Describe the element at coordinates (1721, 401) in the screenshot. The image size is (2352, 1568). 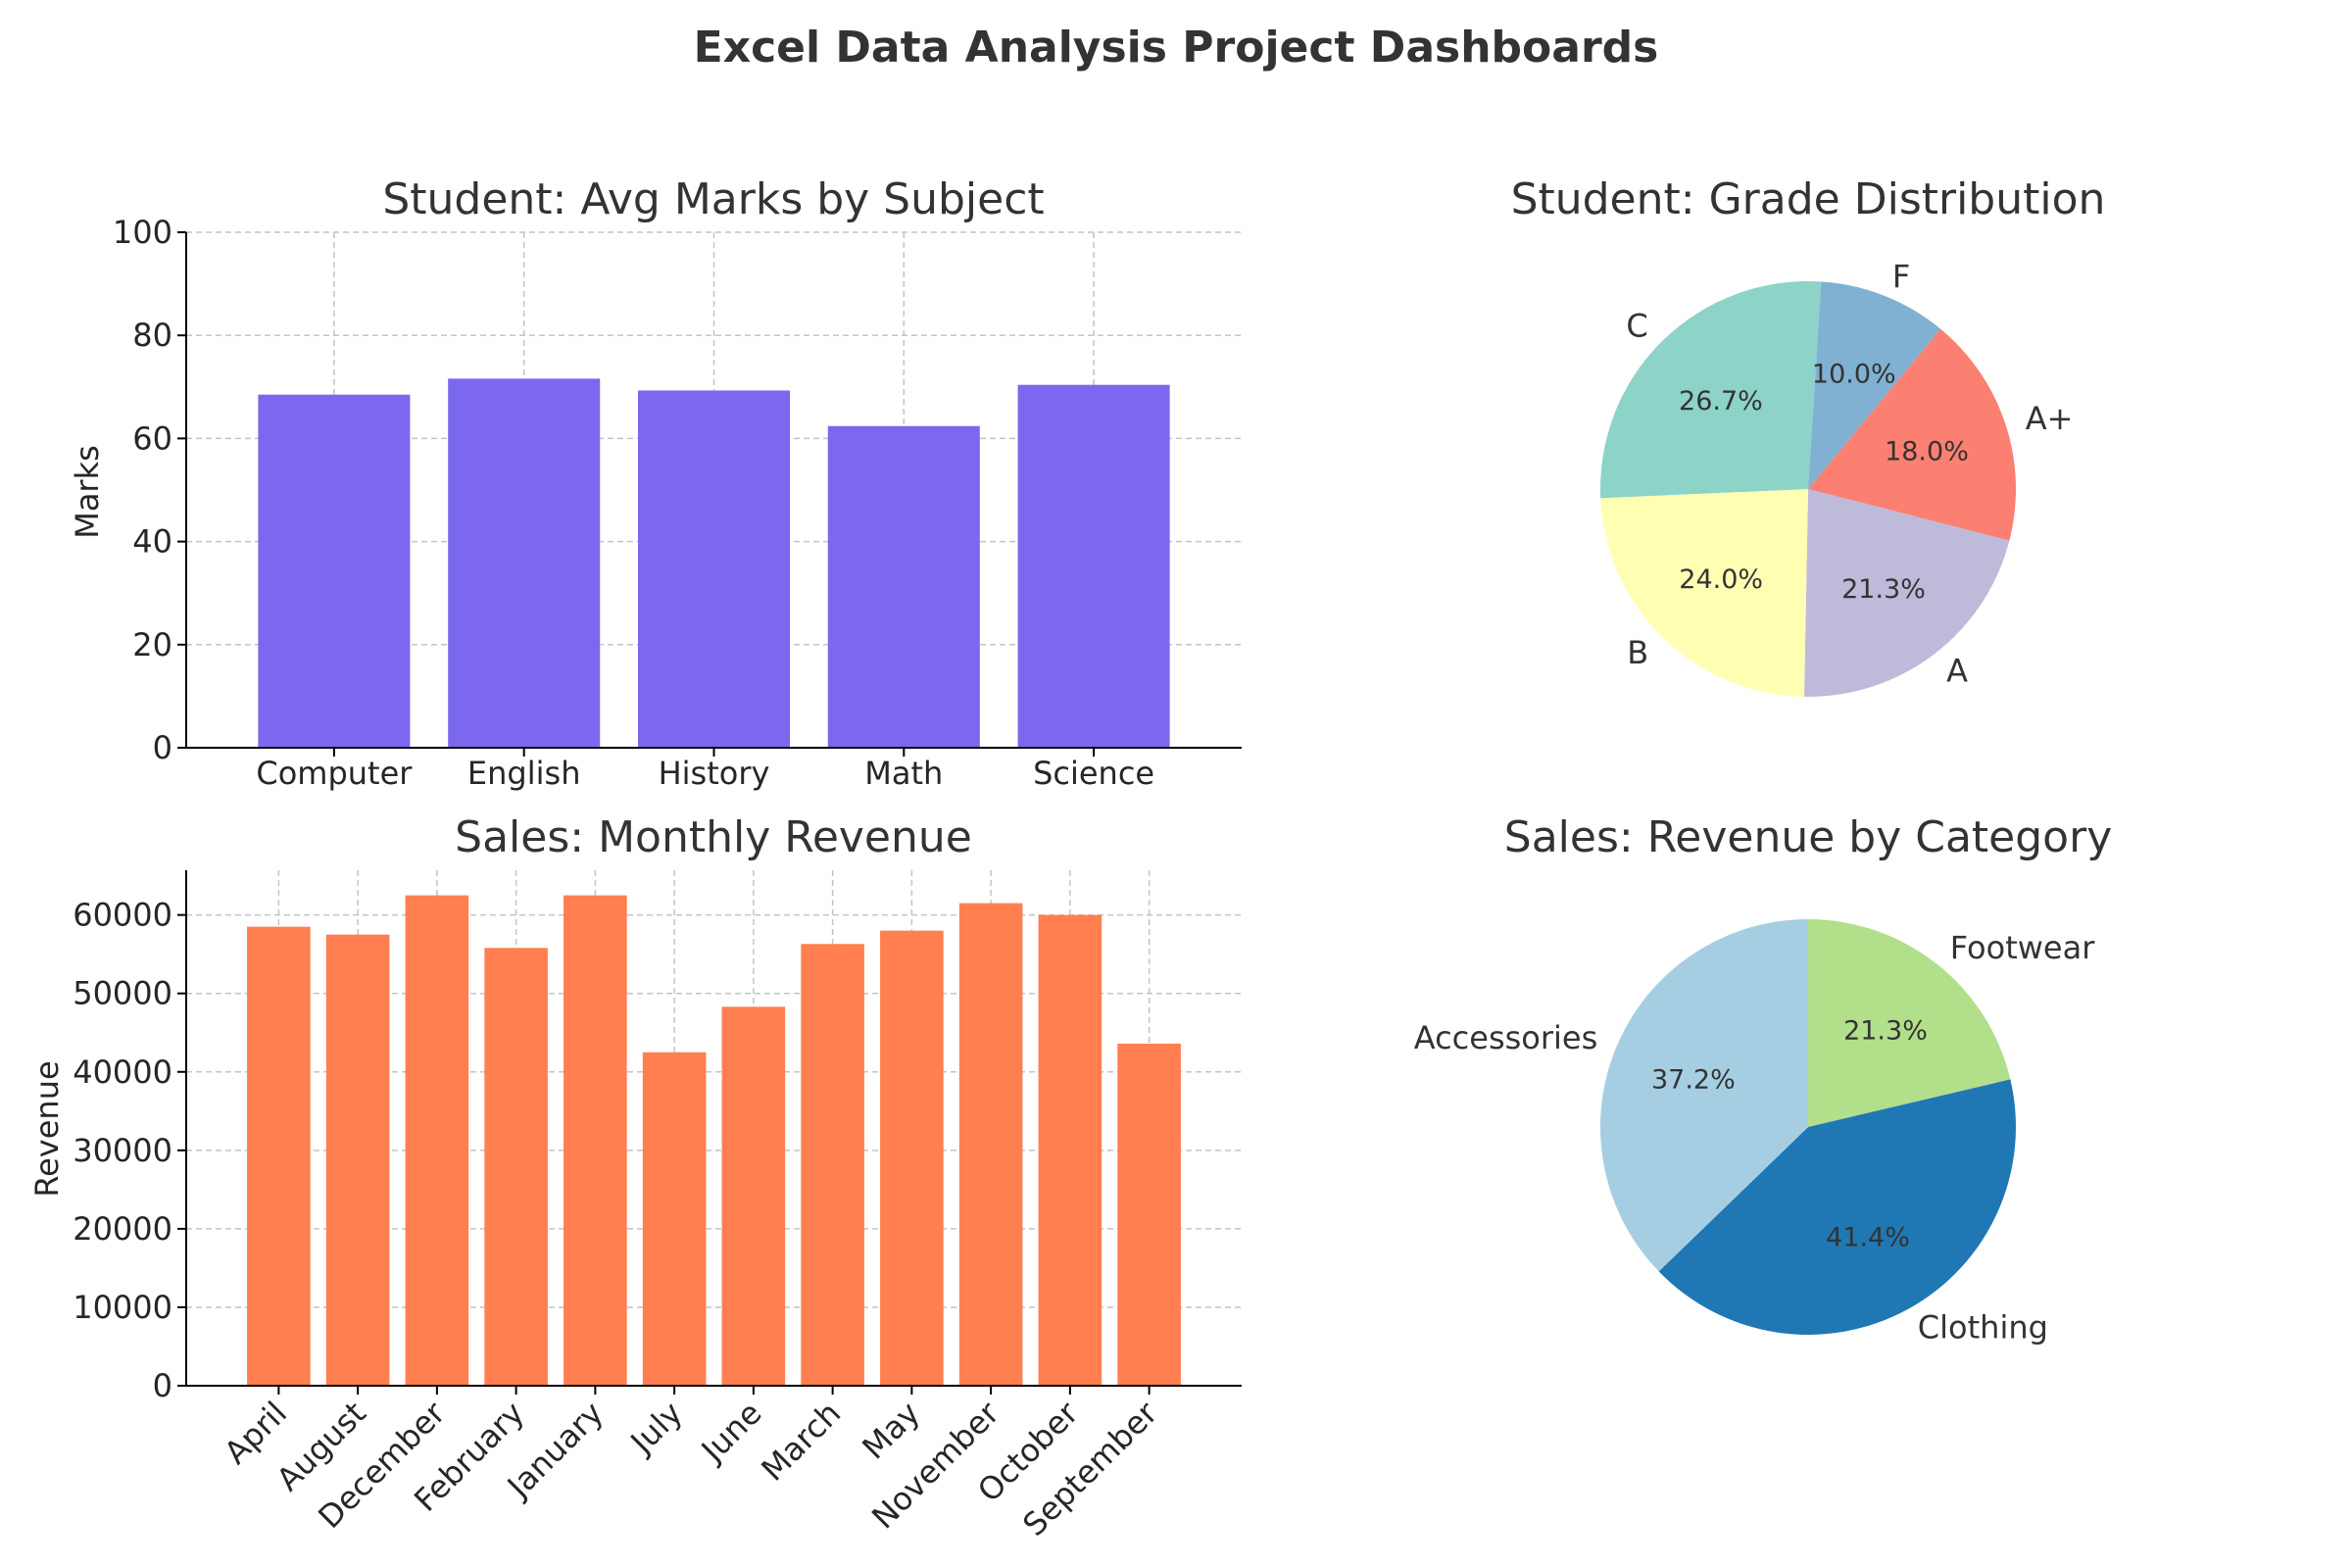
I see `pie-percent-label: 26.7%` at that location.